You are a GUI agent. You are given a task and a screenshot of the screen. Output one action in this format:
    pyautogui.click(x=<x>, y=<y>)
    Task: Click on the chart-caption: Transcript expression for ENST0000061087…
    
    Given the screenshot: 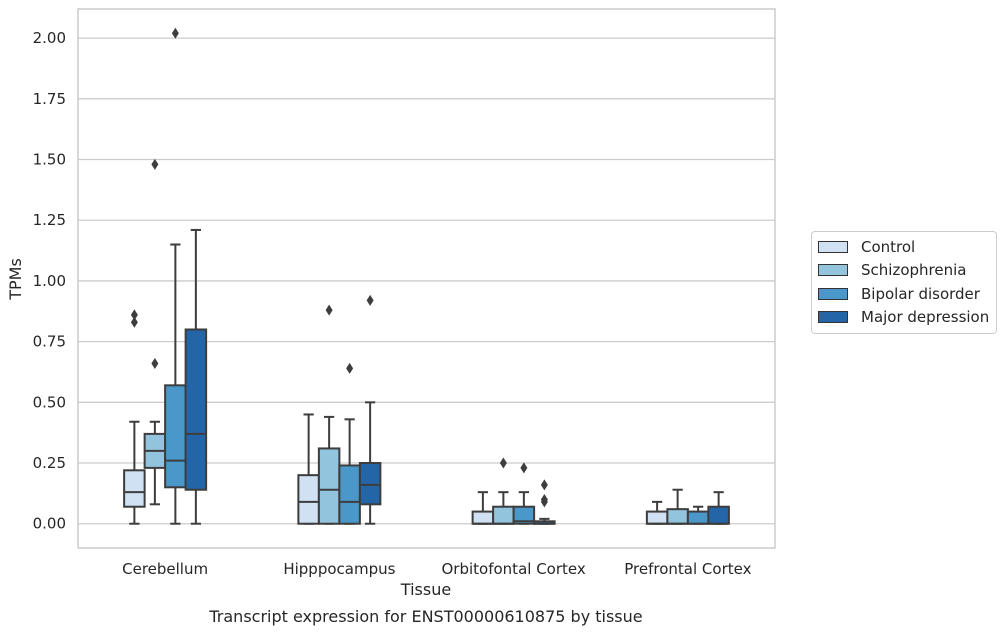 What is the action you would take?
    pyautogui.click(x=425, y=616)
    